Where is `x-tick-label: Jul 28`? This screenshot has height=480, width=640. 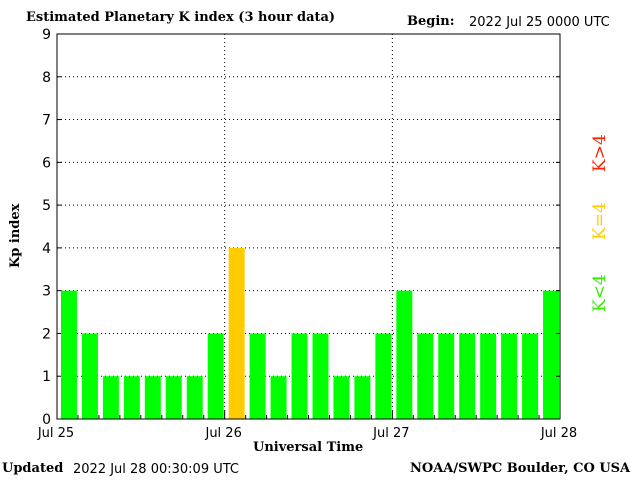 x-tick-label: Jul 28 is located at coordinates (558, 433).